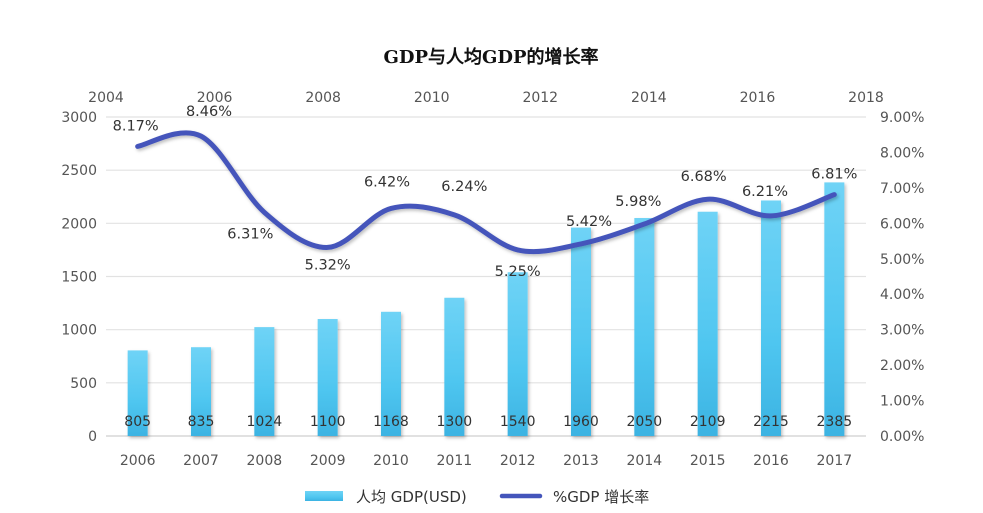 Image resolution: width=983 pixels, height=513 pixels. I want to click on bar-data-label: 1168, so click(391, 422).